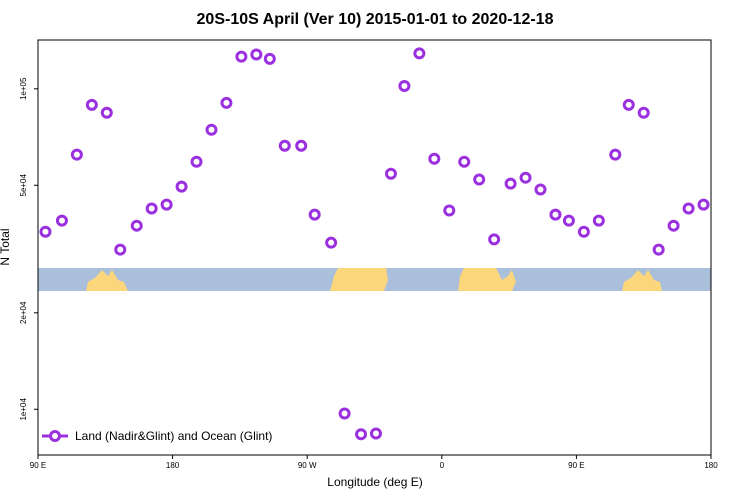 The height and width of the screenshot is (500, 750). I want to click on x-axis-label: Longitude (deg E), so click(374, 482).